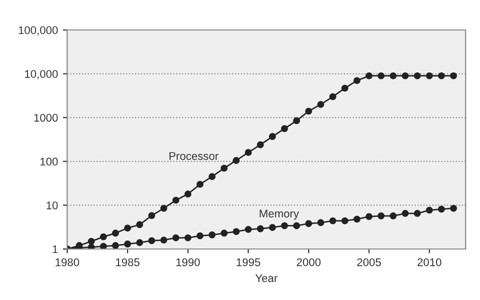 This screenshot has width=480, height=300. What do you see at coordinates (41, 75) in the screenshot?
I see `y-tick-label: 10,000` at bounding box center [41, 75].